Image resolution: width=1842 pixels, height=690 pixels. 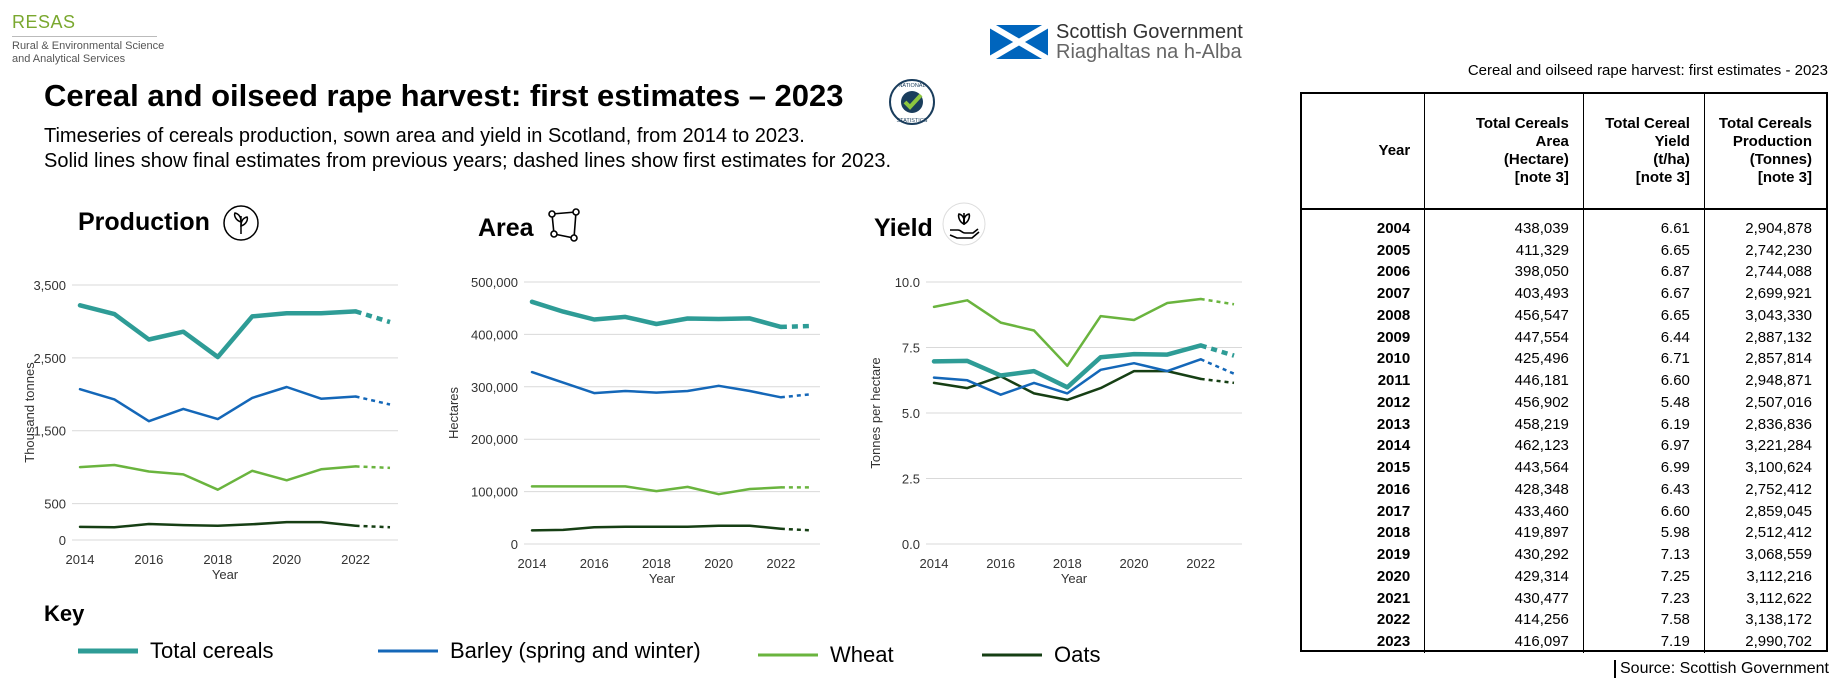 I want to click on key-item-oats: Oats, so click(x=1041, y=655).